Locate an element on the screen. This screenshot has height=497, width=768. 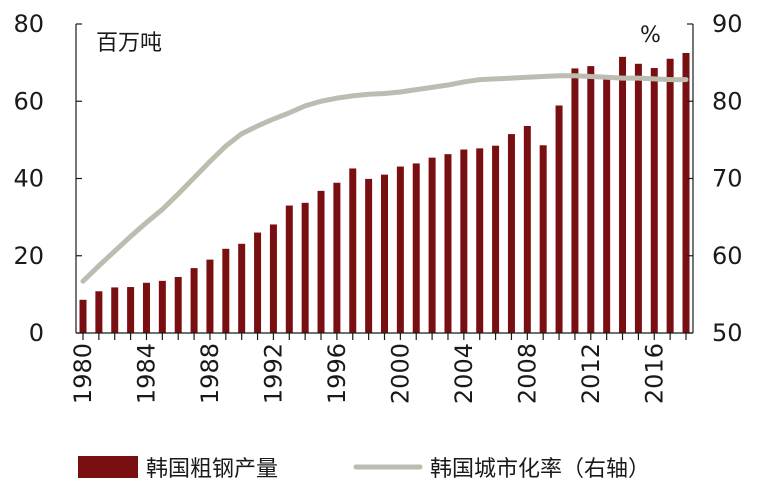
bar-2002 is located at coordinates (432, 245).